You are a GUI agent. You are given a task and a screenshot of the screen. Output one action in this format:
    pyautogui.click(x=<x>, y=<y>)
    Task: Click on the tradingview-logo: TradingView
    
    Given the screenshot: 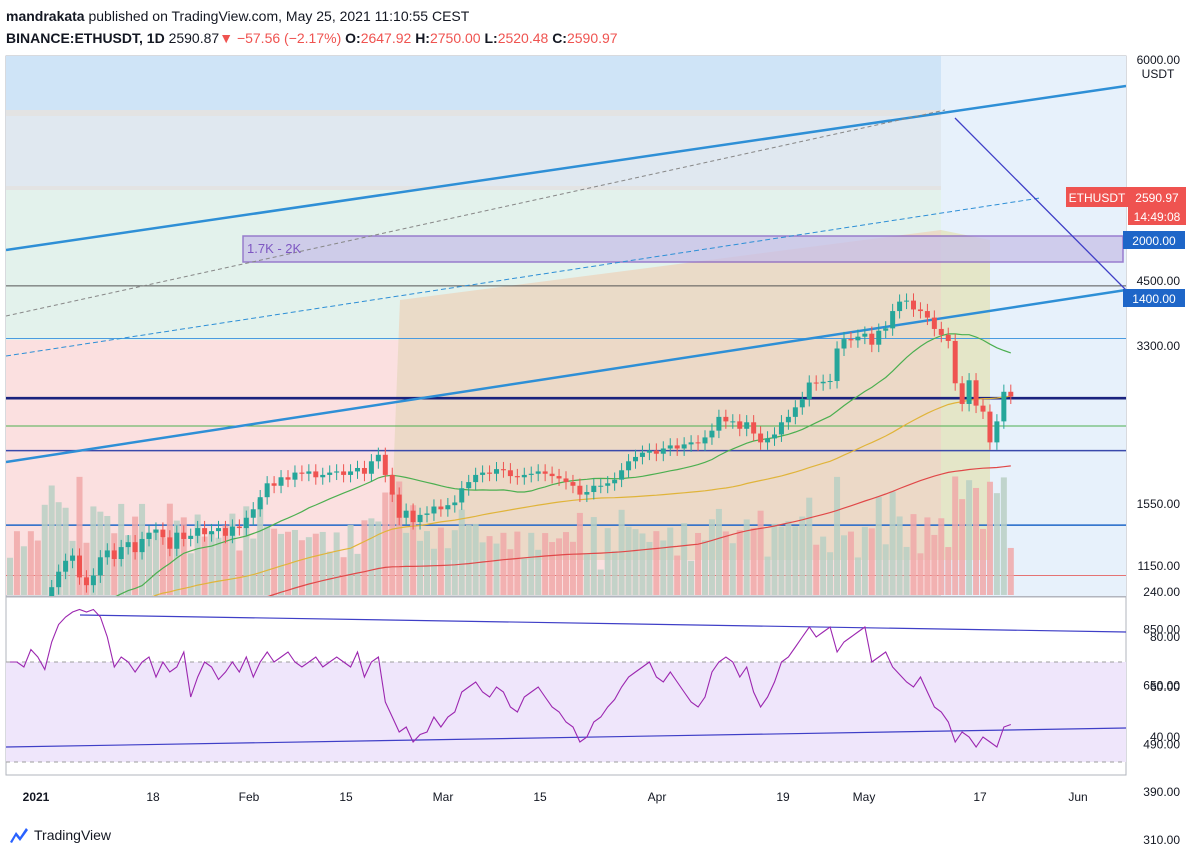 What is the action you would take?
    pyautogui.click(x=59, y=835)
    